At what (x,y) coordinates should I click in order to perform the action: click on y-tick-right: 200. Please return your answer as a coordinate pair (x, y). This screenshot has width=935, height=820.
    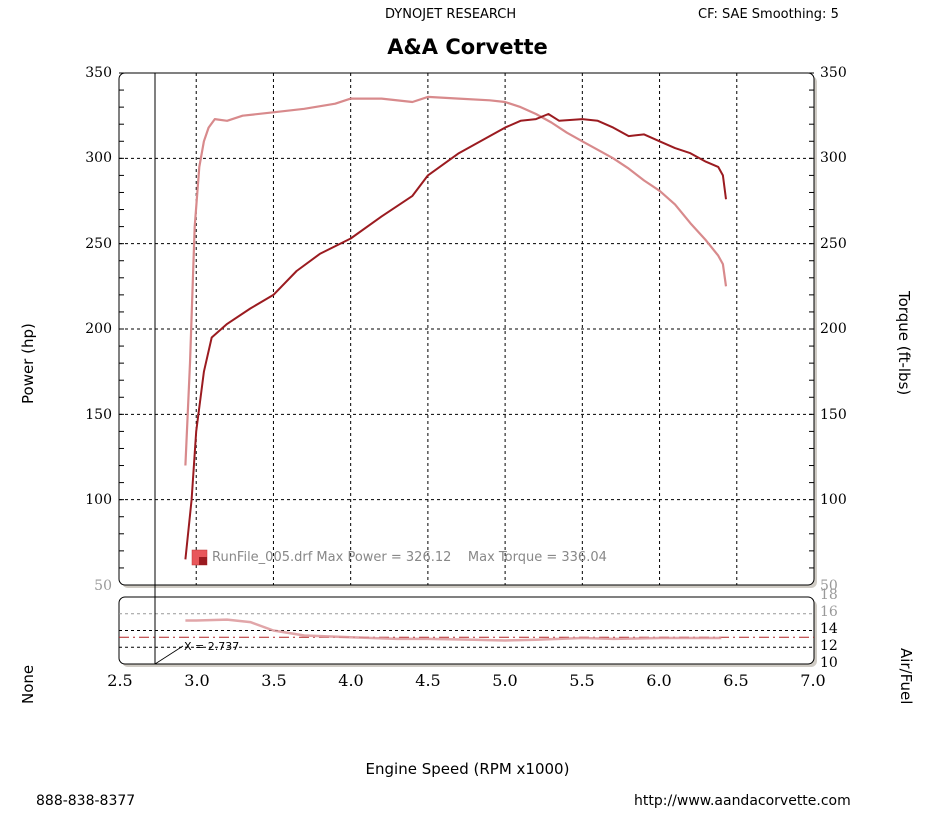
    Looking at the image, I should click on (833, 329).